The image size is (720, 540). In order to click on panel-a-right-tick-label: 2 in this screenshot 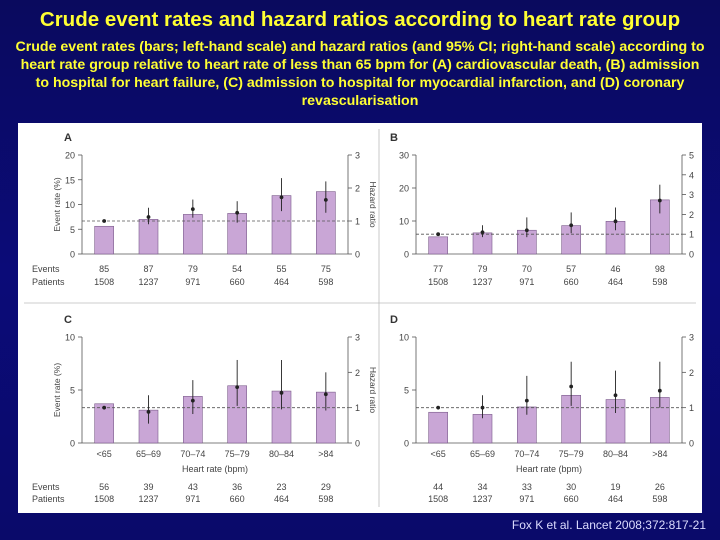, I will do `click(357, 189)`.